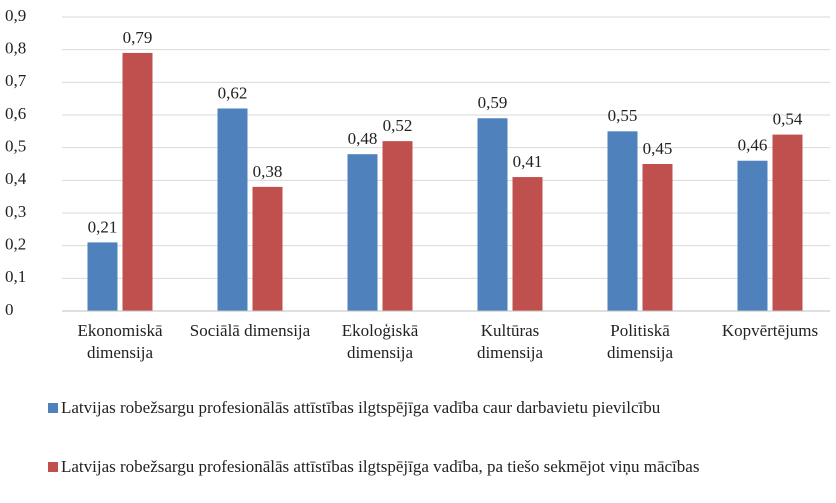 The image size is (836, 503). Describe the element at coordinates (15, 113) in the screenshot. I see `y-tick-label: 0,6` at that location.